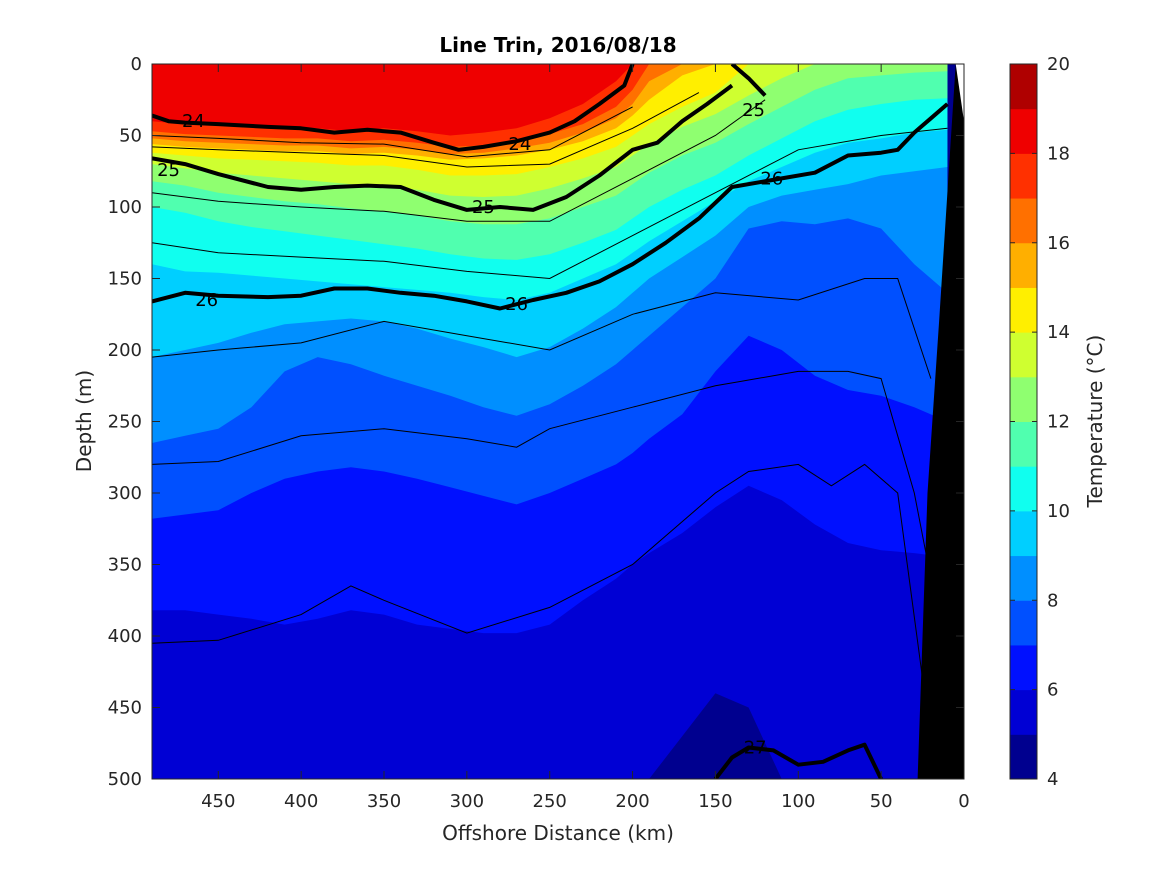 The image size is (1167, 875). I want to click on contour-label-6: 26, so click(206, 300).